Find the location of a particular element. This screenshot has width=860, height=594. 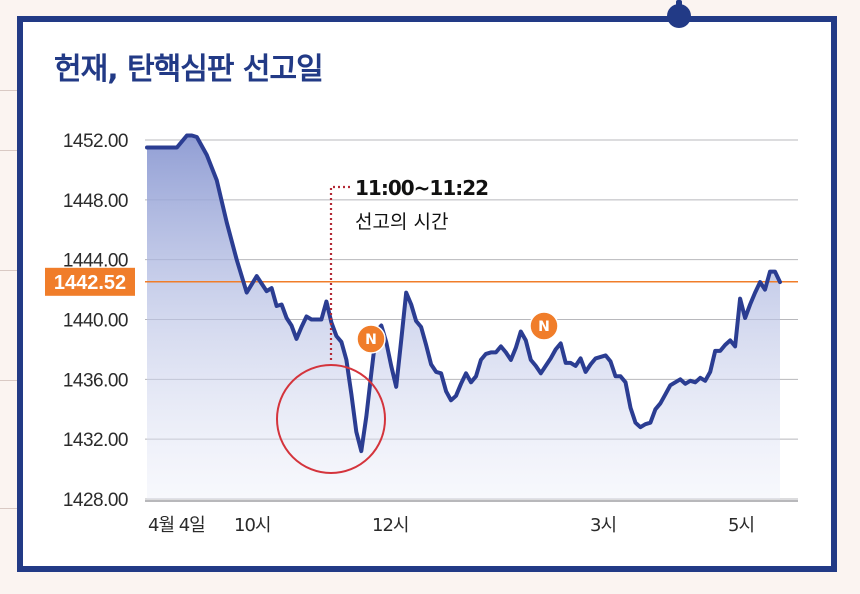

pin-icon is located at coordinates (679, 16).